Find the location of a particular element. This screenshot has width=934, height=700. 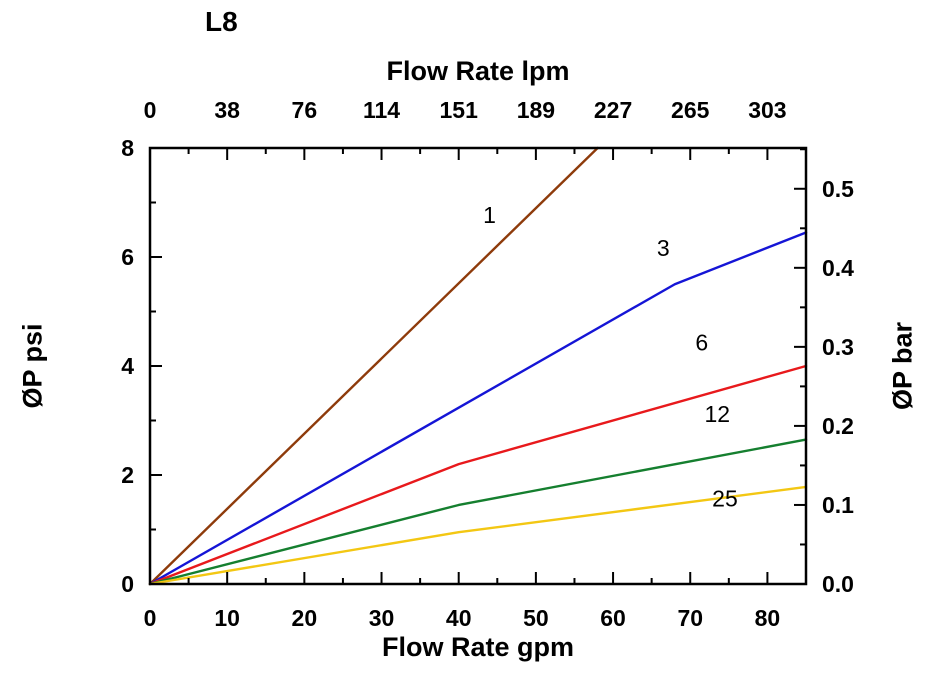

x-bottom-tick-label: 10 is located at coordinates (227, 618).